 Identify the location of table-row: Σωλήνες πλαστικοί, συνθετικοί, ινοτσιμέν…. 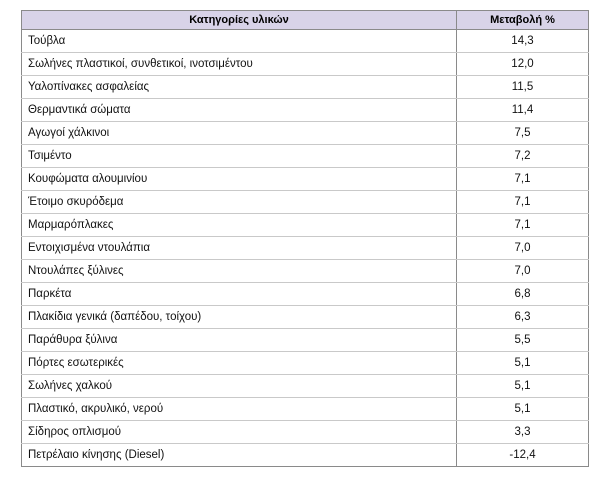
(305, 64).